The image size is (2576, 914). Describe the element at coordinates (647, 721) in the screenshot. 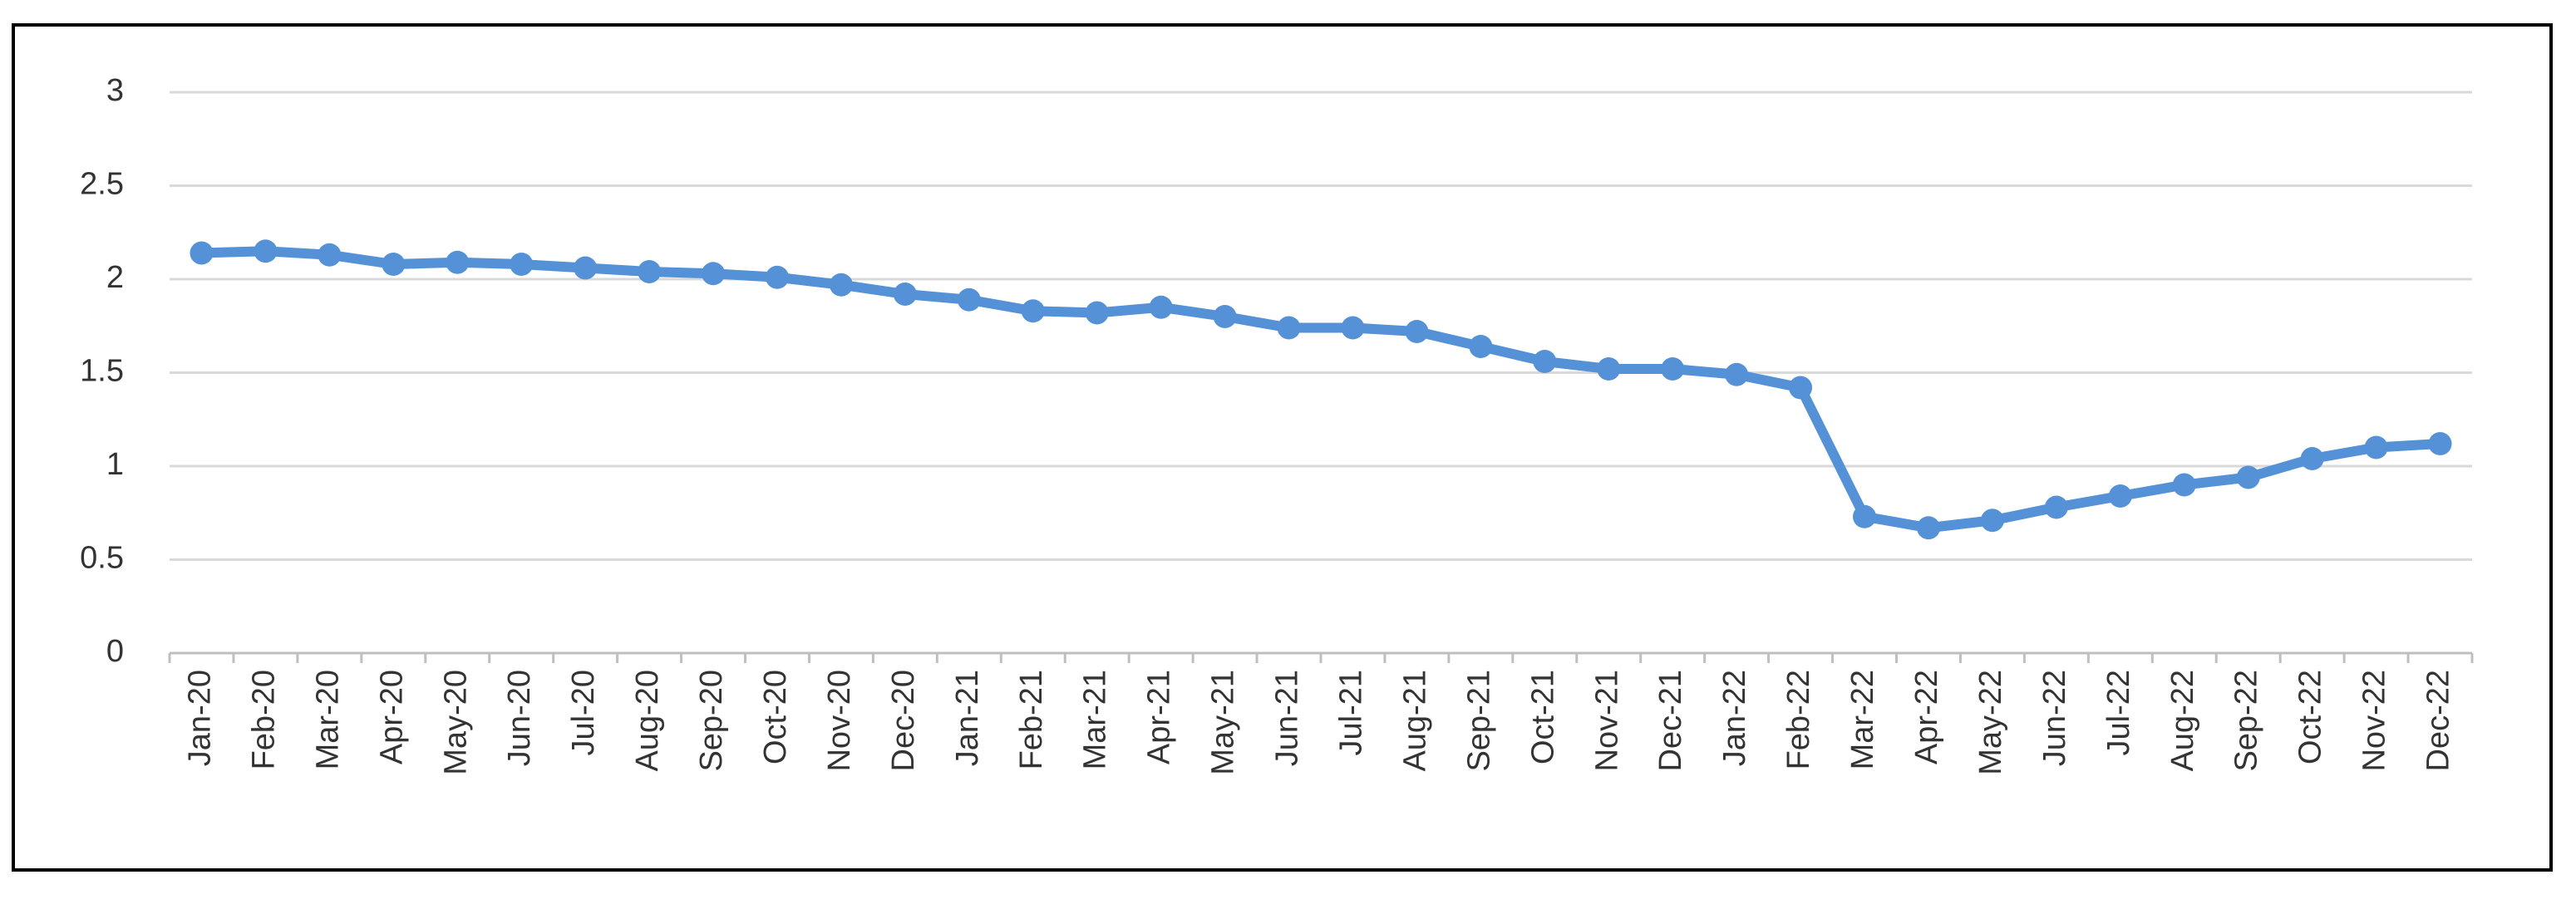

I see `x-tick-label: Aug-20` at that location.